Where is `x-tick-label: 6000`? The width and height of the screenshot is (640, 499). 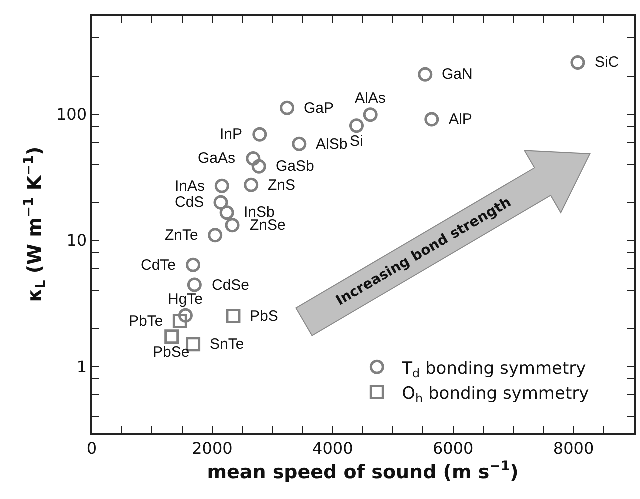 x-tick-label: 6000 is located at coordinates (453, 448).